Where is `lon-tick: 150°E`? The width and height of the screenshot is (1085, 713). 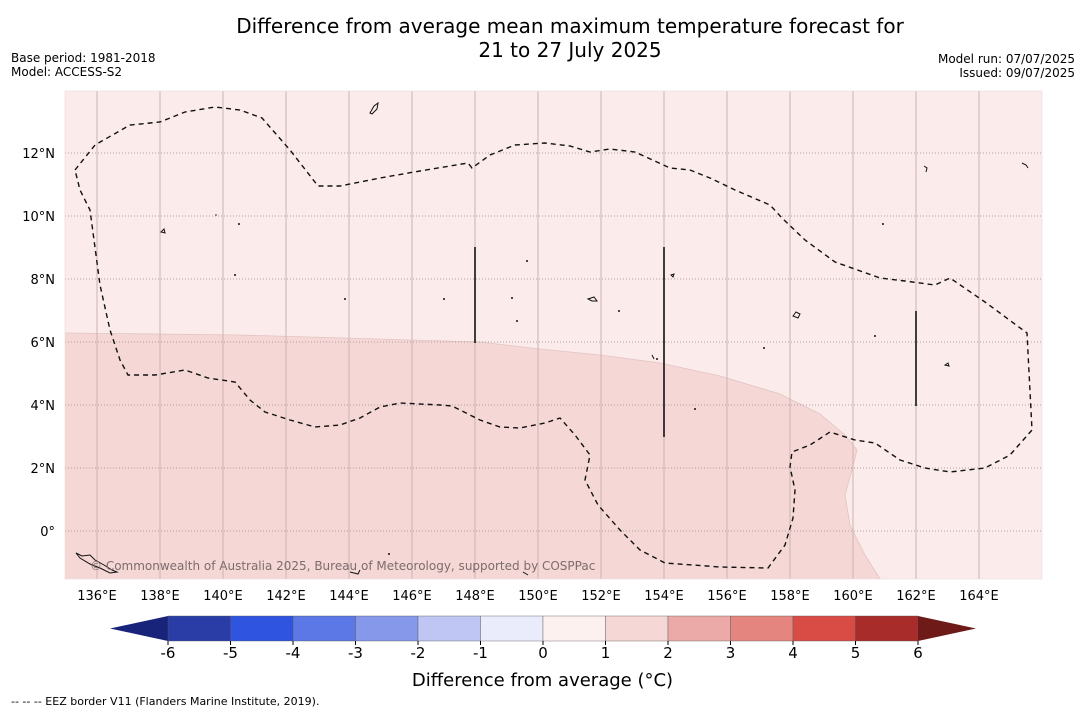 lon-tick: 150°E is located at coordinates (538, 596).